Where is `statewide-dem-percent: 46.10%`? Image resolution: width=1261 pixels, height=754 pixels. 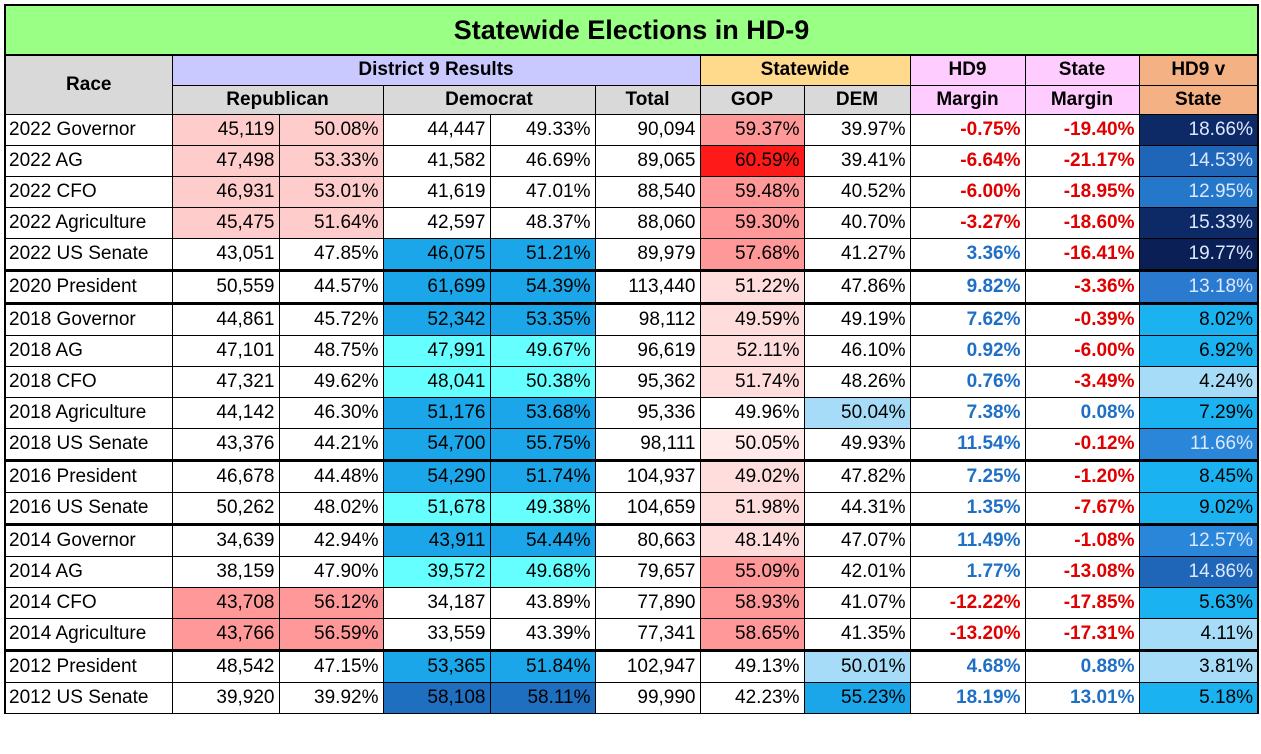
statewide-dem-percent: 46.10% is located at coordinates (857, 350).